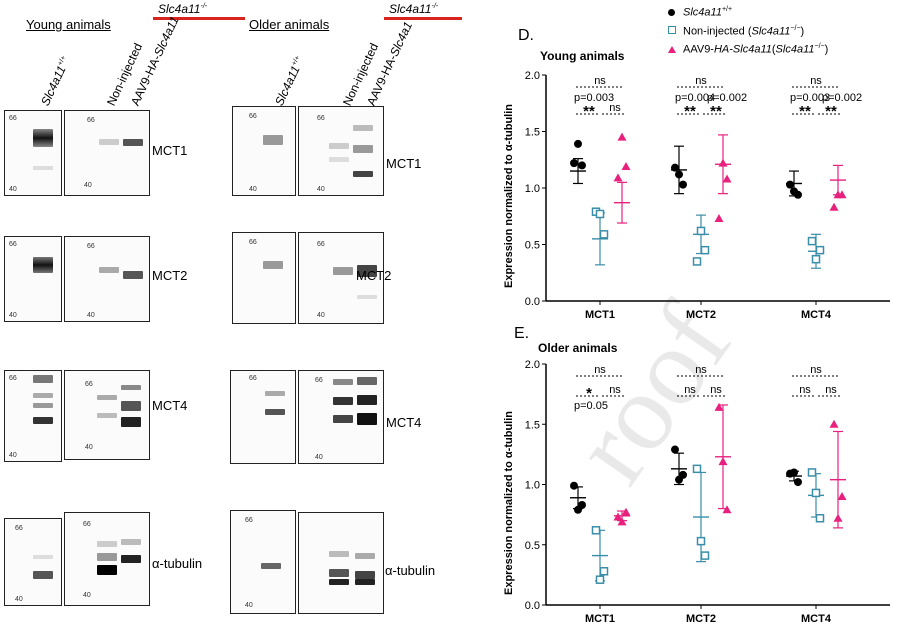 This screenshot has width=901, height=627. Describe the element at coordinates (582, 56) in the screenshot. I see `chart-title: Young animals` at that location.